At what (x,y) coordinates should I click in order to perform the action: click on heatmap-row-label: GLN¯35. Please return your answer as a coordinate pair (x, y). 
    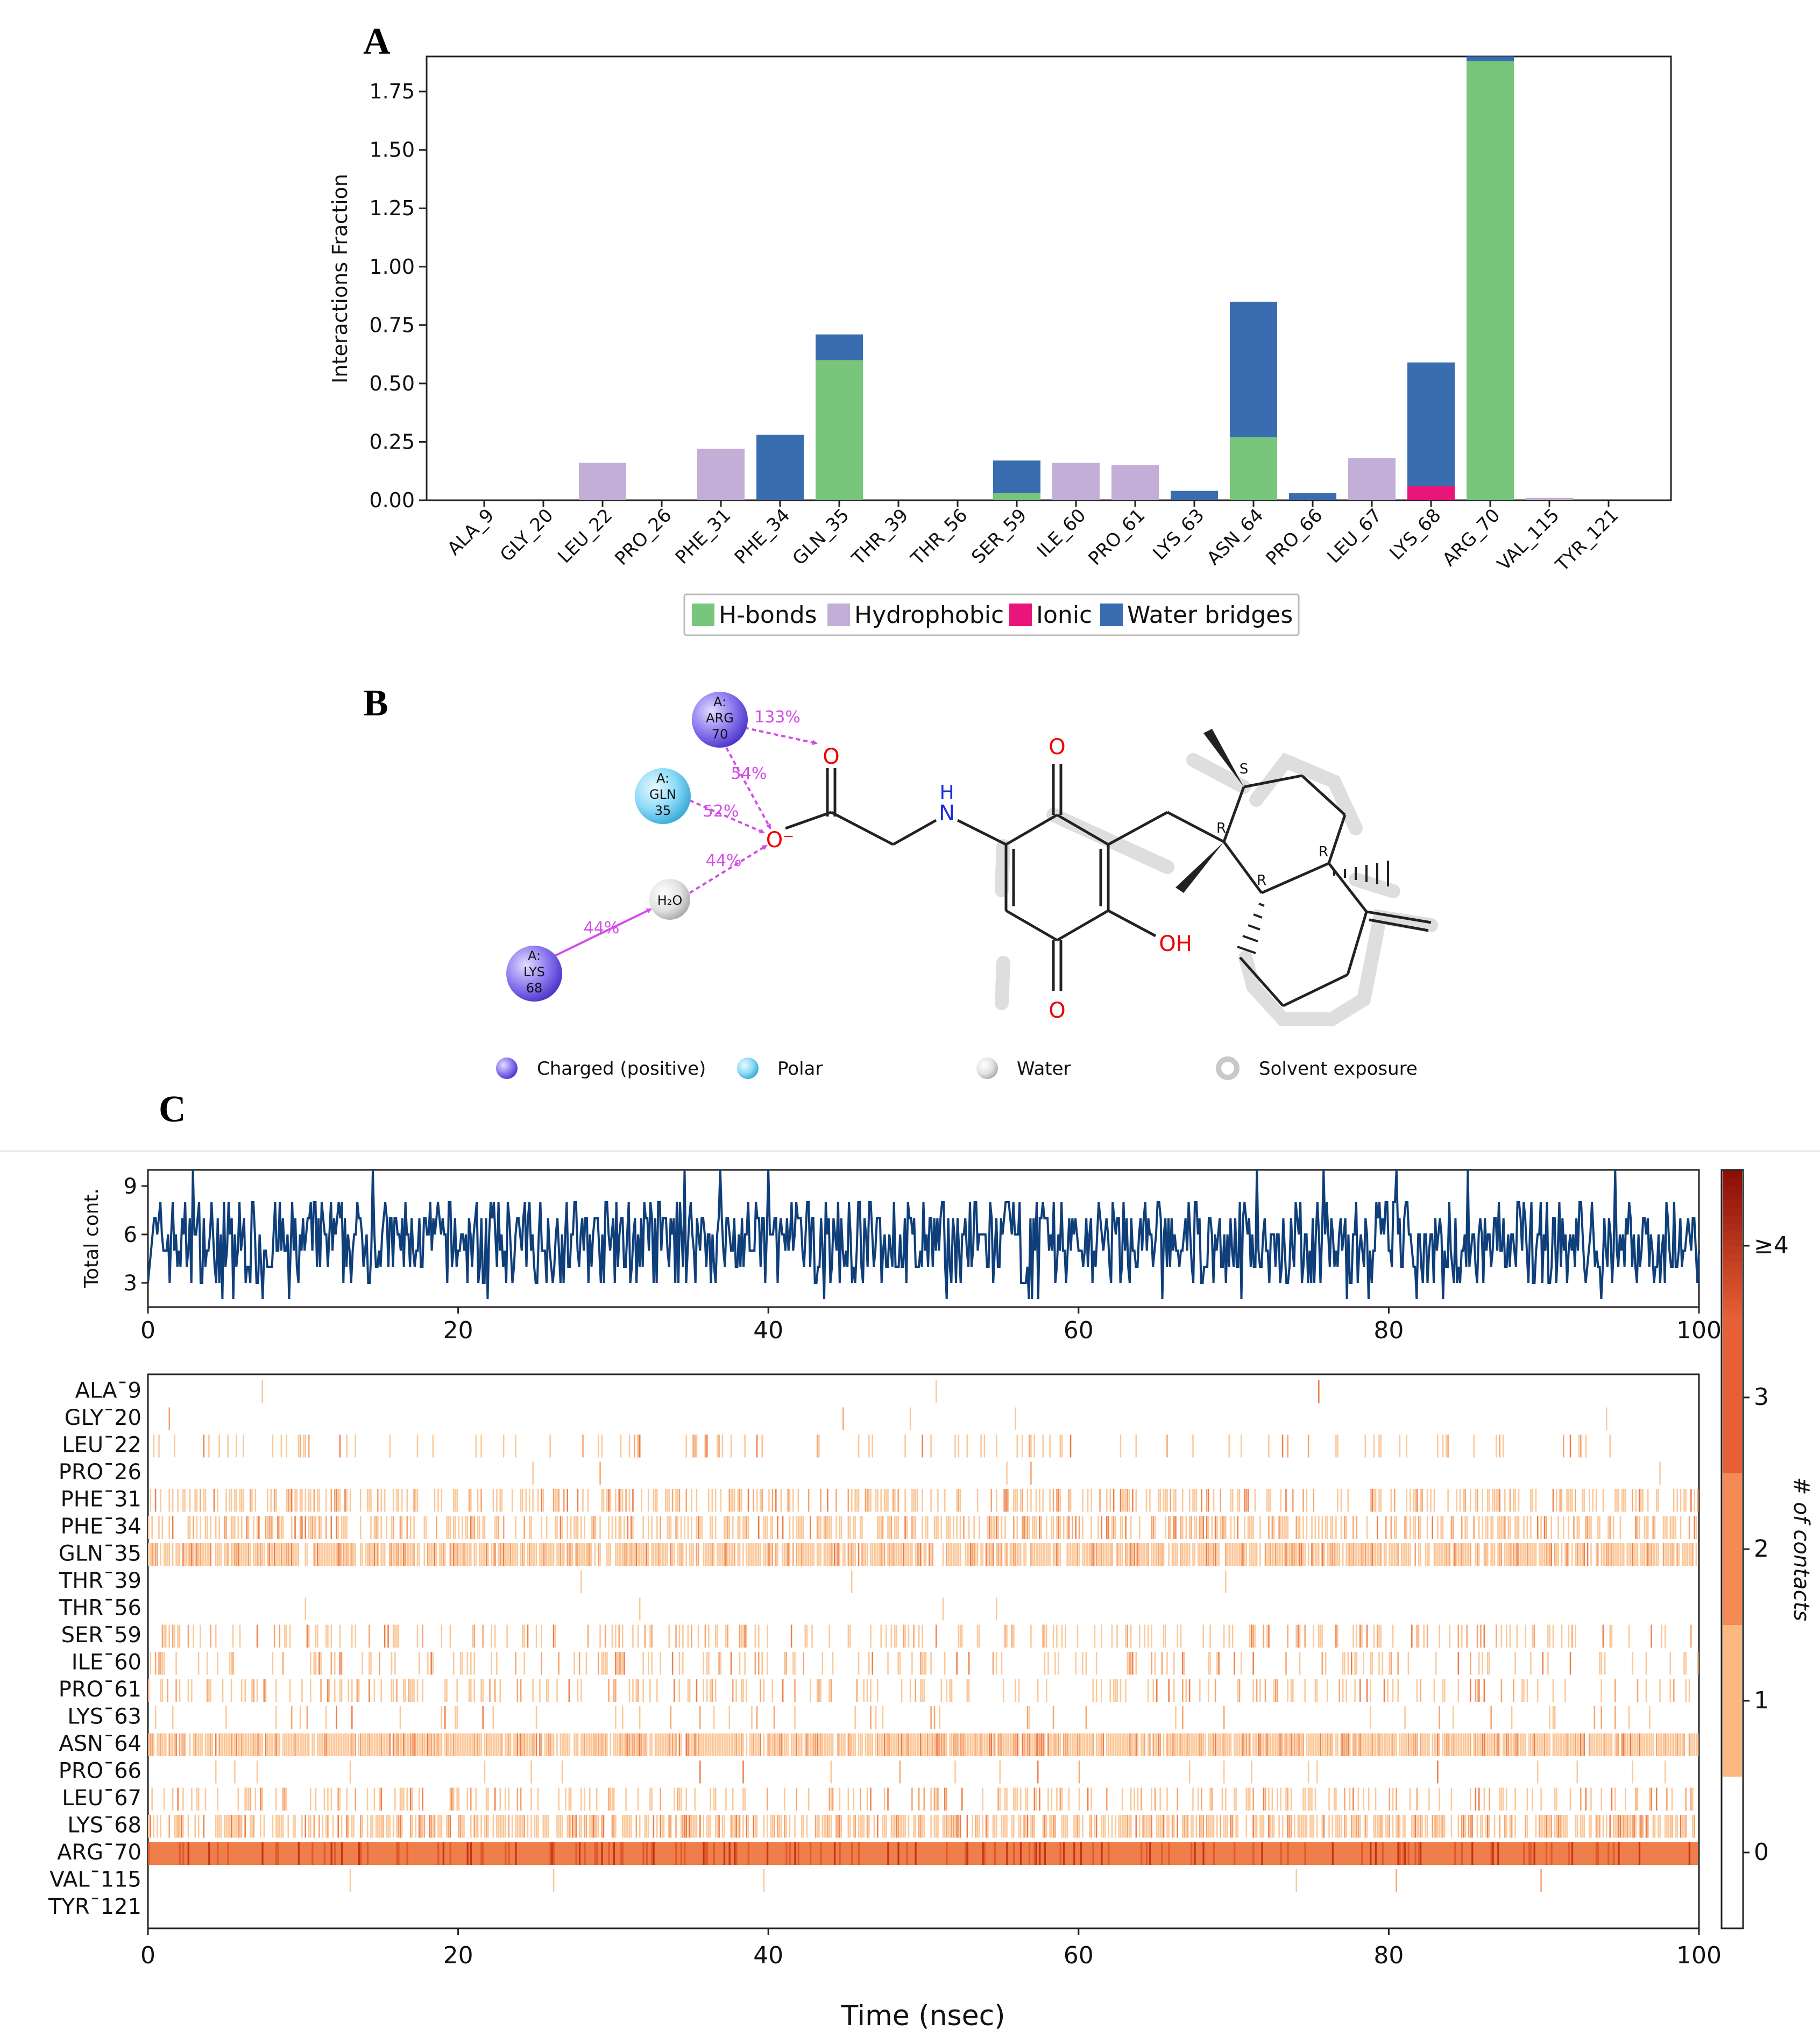
    Looking at the image, I should click on (100, 1554).